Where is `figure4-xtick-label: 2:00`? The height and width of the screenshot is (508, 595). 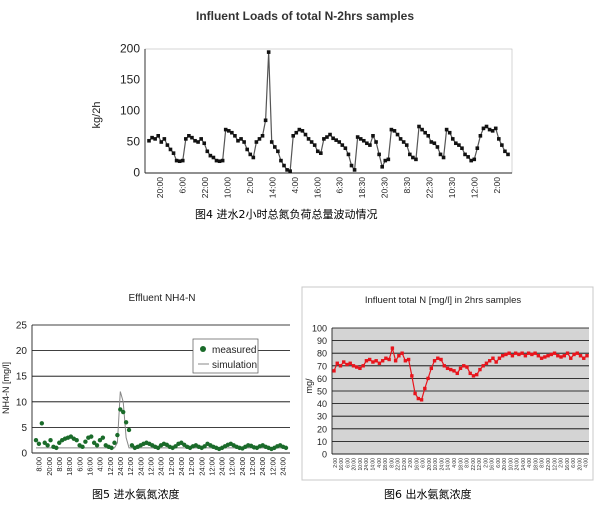 figure4-xtick-label: 2:00 is located at coordinates (250, 185).